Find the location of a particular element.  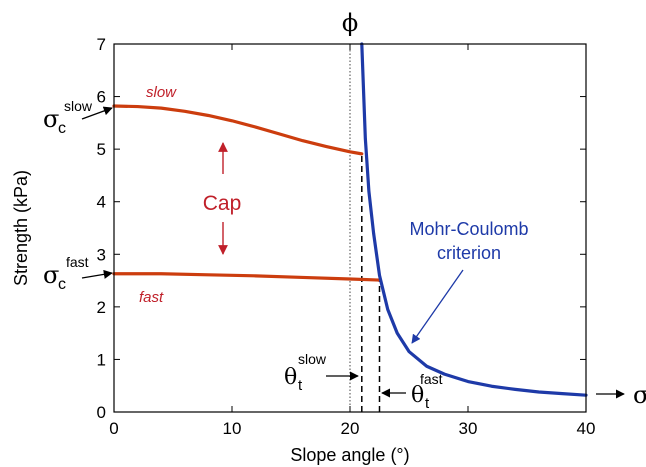

theta-fast-subscript: t is located at coordinates (427, 403).